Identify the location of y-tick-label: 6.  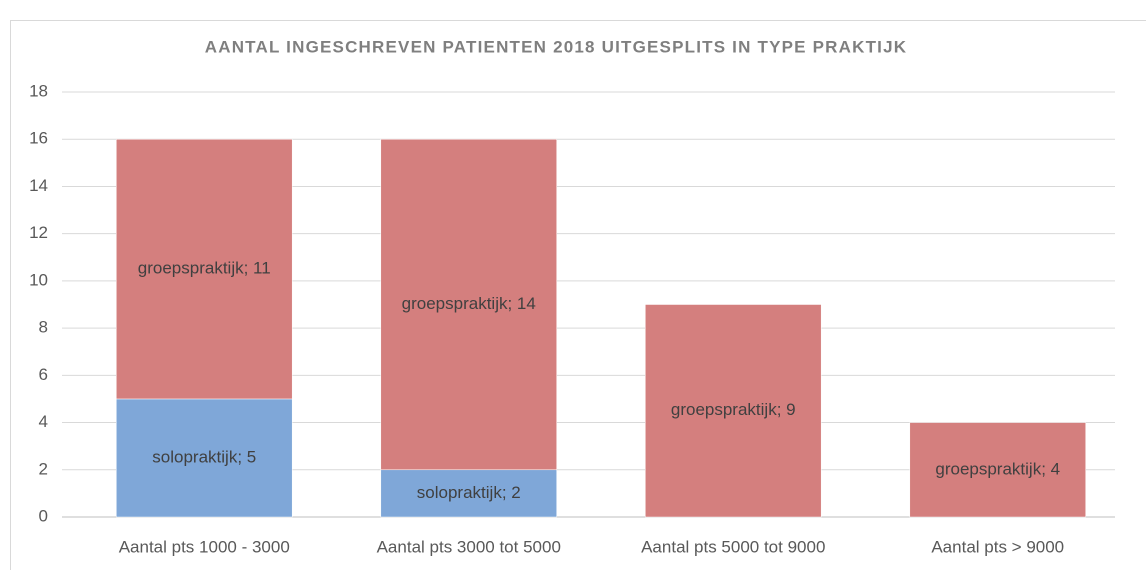
(43, 374).